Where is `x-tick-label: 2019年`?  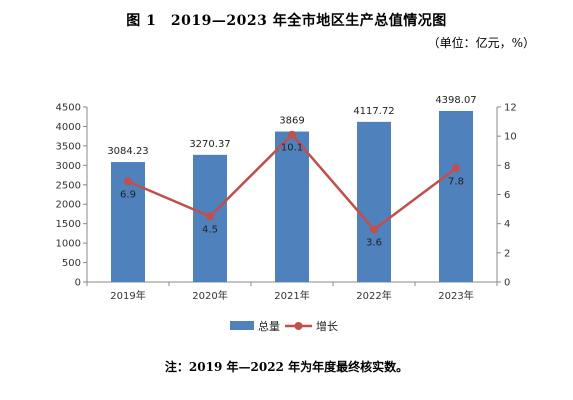
x-tick-label: 2019年 is located at coordinates (127, 295).